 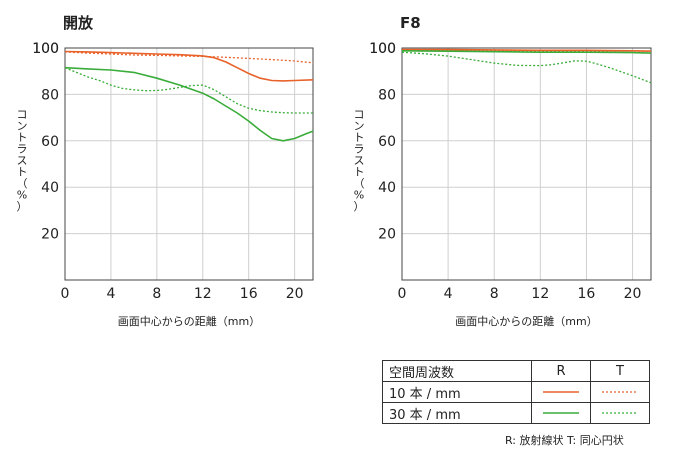 I want to click on legend-swatch-30t, so click(x=620, y=413).